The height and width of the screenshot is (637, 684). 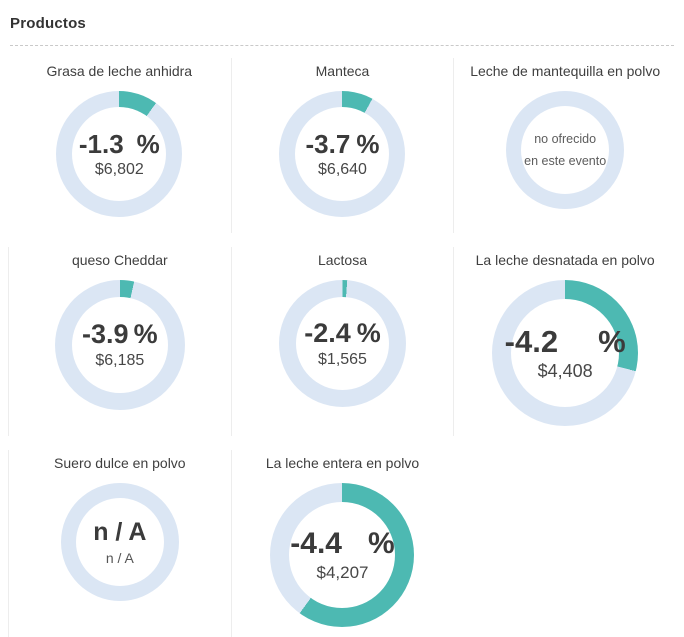 What do you see at coordinates (105, 334) in the screenshot?
I see `percent-value: -3.9` at bounding box center [105, 334].